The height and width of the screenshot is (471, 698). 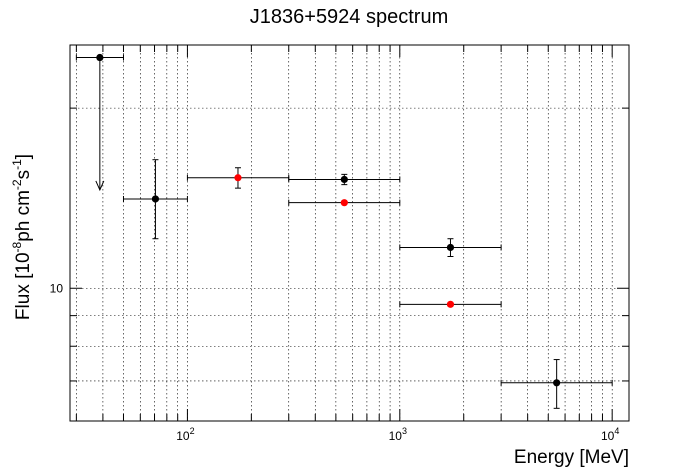 What do you see at coordinates (616, 431) in the screenshot?
I see `x-tick-label-exp: 4` at bounding box center [616, 431].